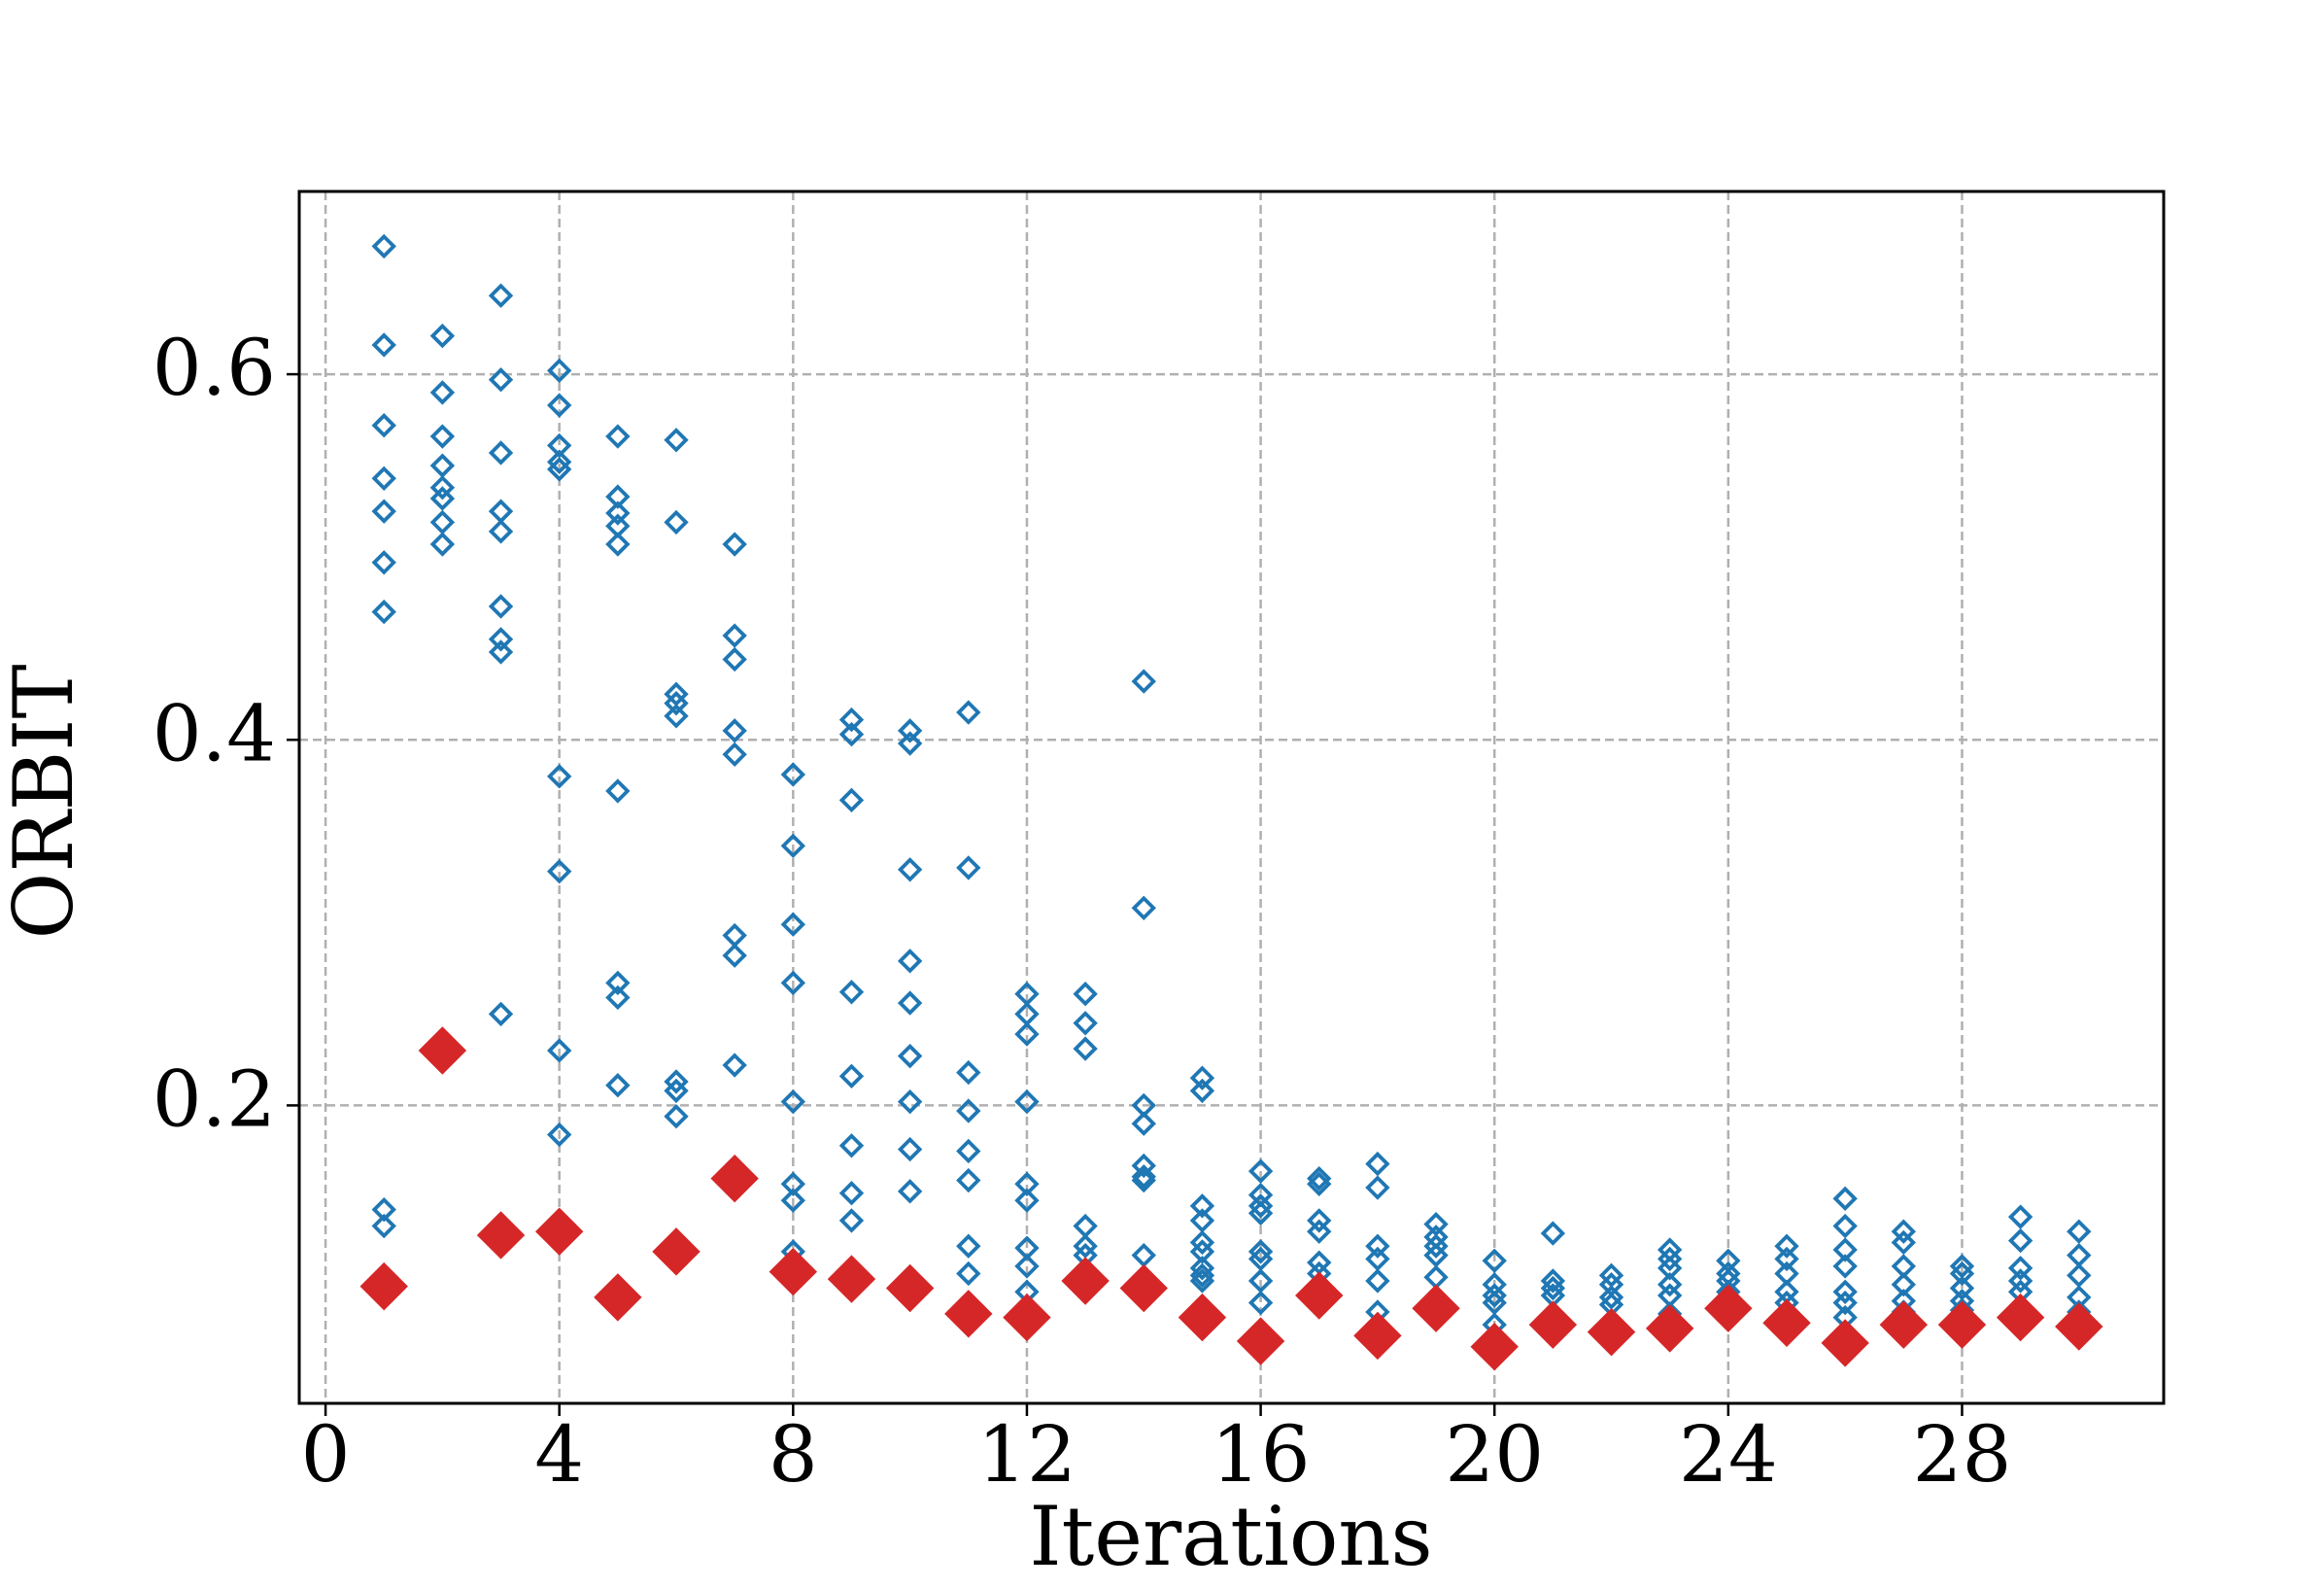  Describe the element at coordinates (215, 368) in the screenshot. I see `y-tick-label: 0.6` at that location.